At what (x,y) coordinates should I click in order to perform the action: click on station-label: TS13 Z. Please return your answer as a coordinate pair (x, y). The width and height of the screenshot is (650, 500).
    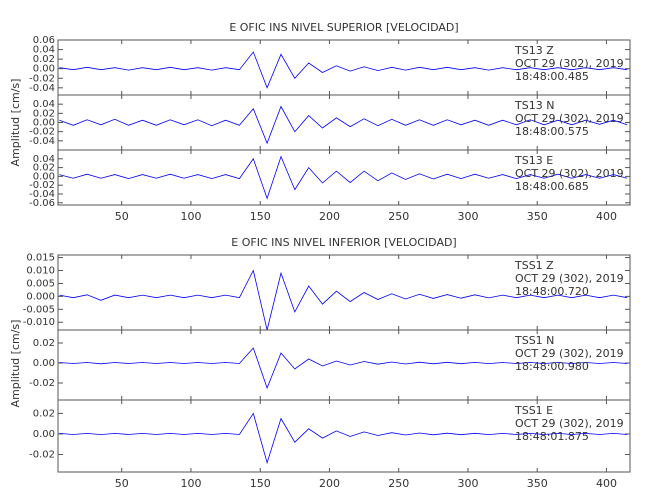
    Looking at the image, I should click on (534, 50).